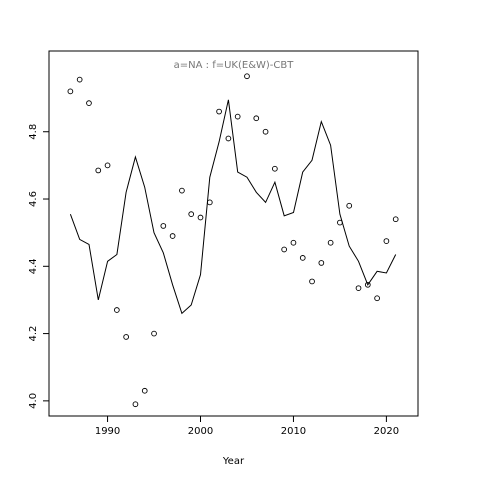  Describe the element at coordinates (33, 334) in the screenshot. I see `y-tick-label: 4.2` at that location.